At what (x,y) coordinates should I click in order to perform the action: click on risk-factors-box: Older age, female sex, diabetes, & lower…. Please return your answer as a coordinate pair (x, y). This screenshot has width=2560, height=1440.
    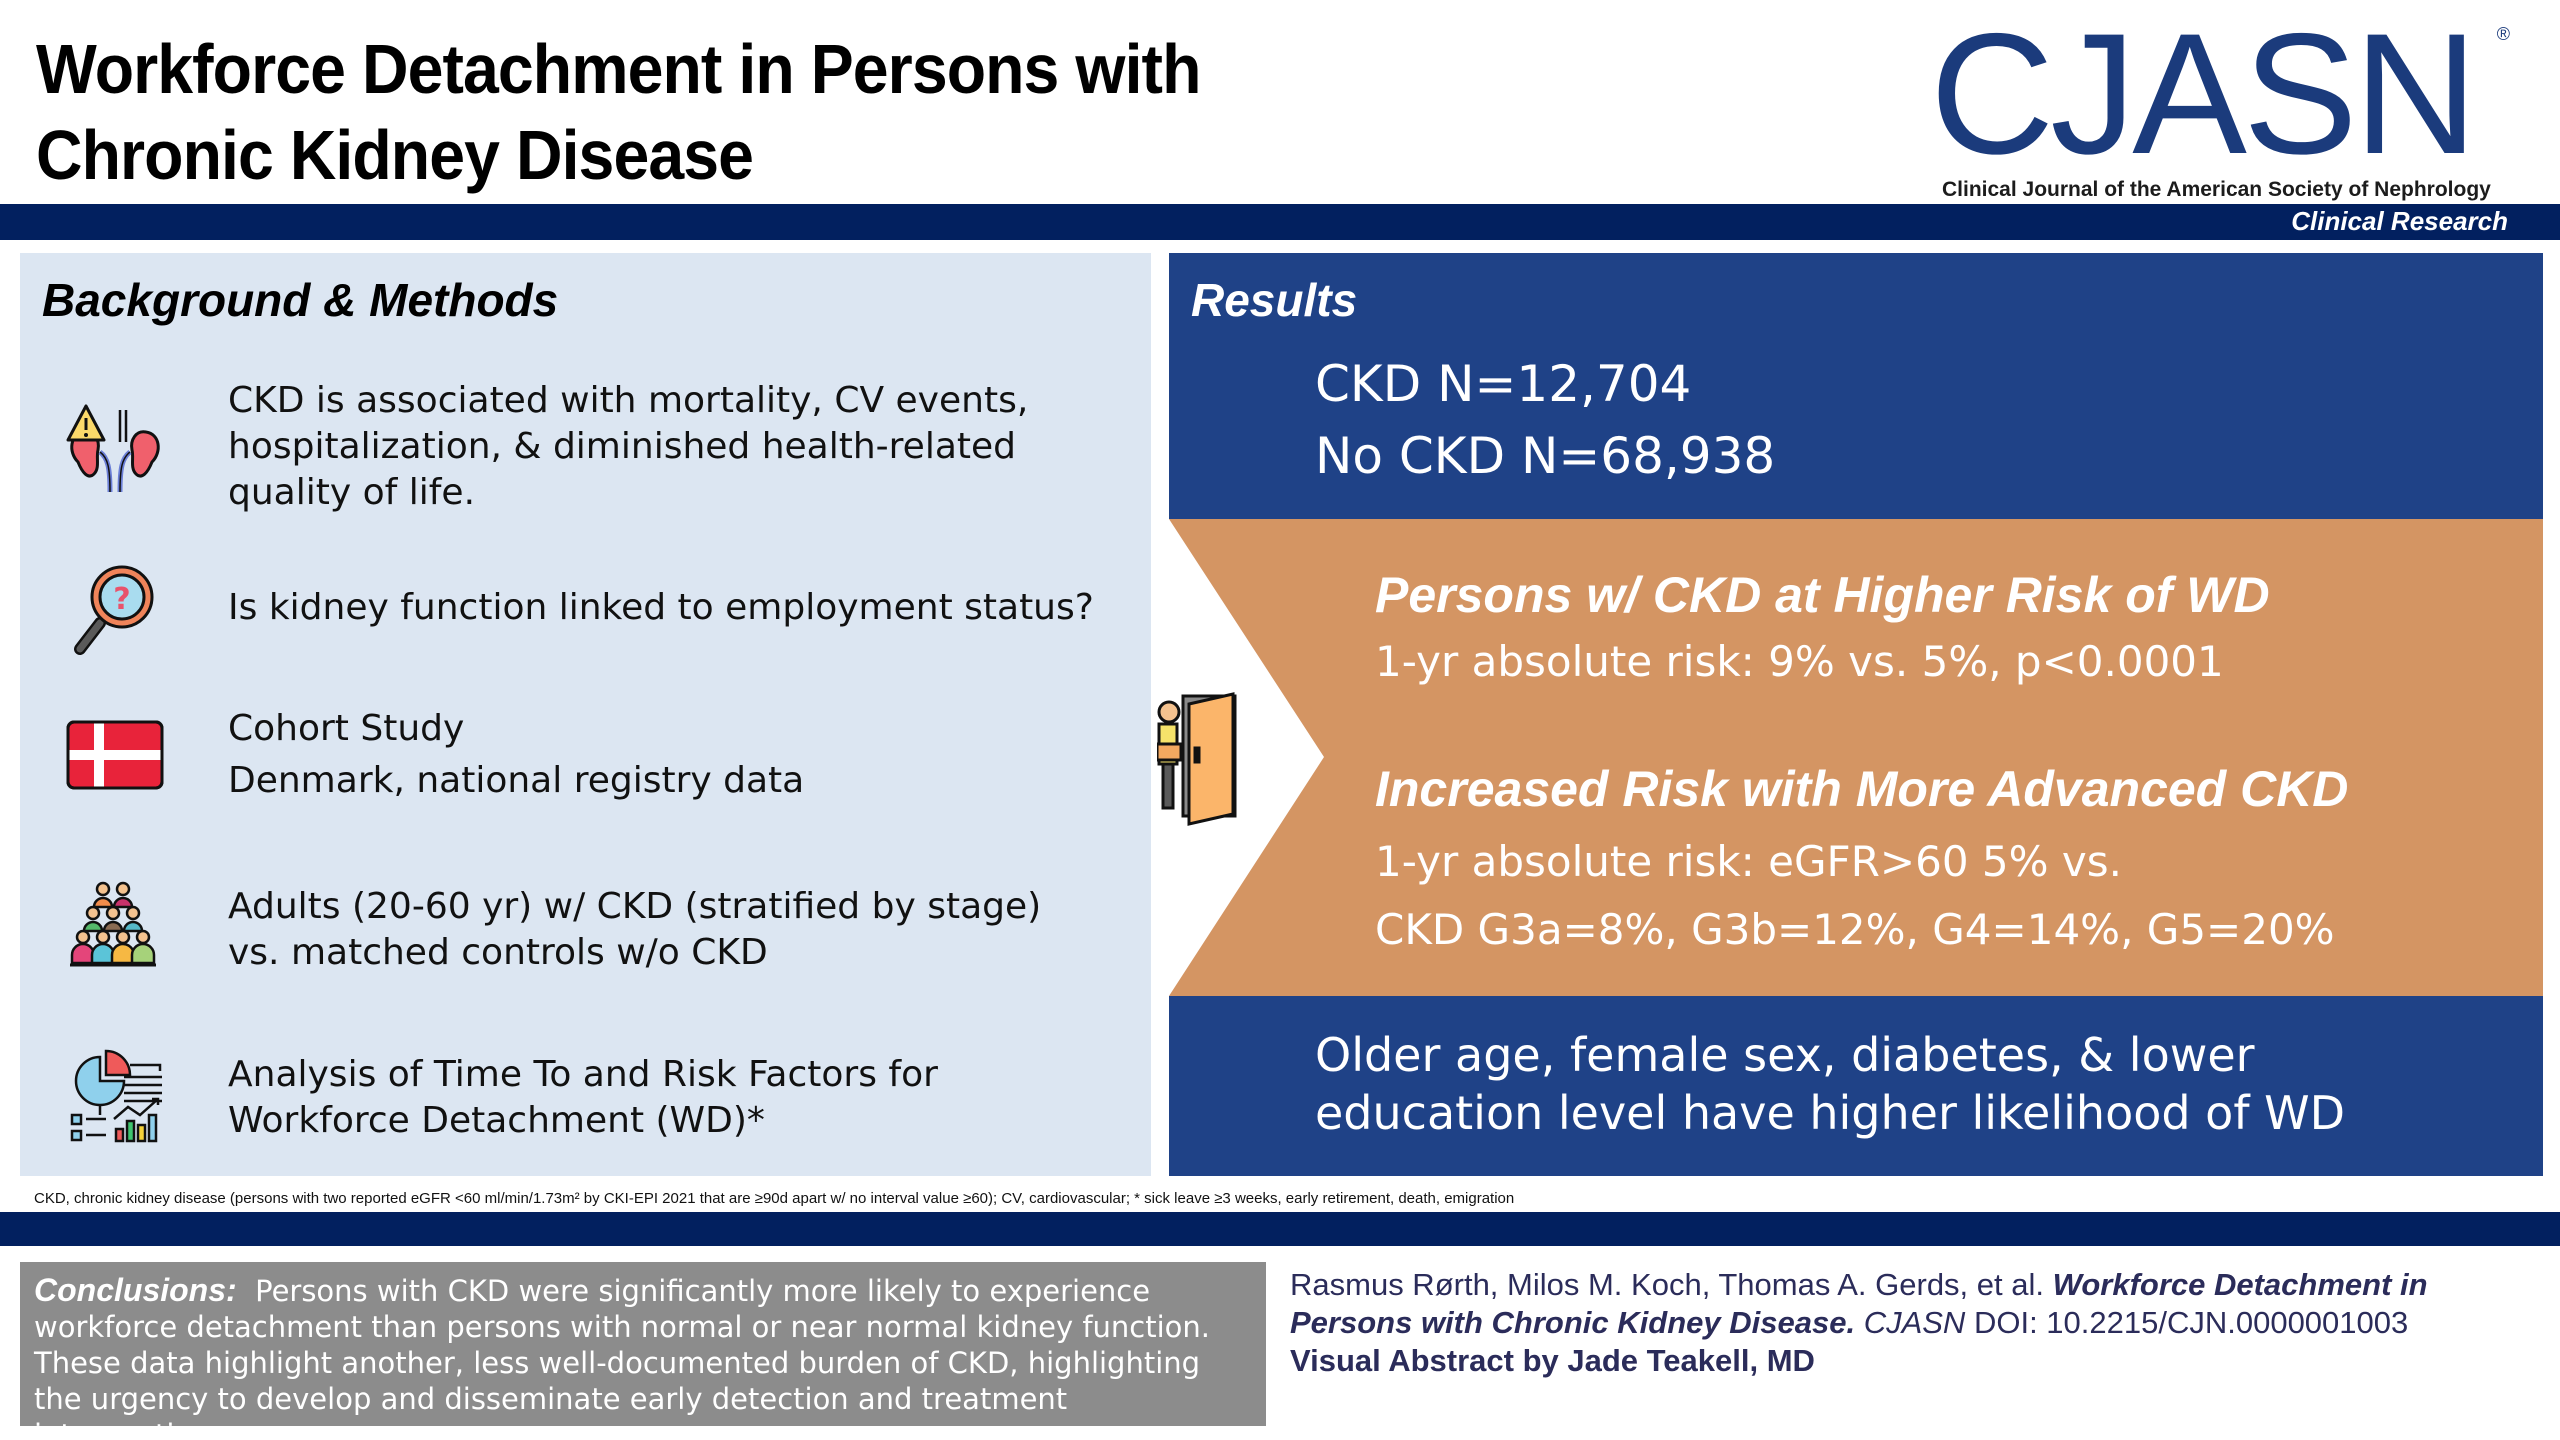
    Looking at the image, I should click on (1856, 1086).